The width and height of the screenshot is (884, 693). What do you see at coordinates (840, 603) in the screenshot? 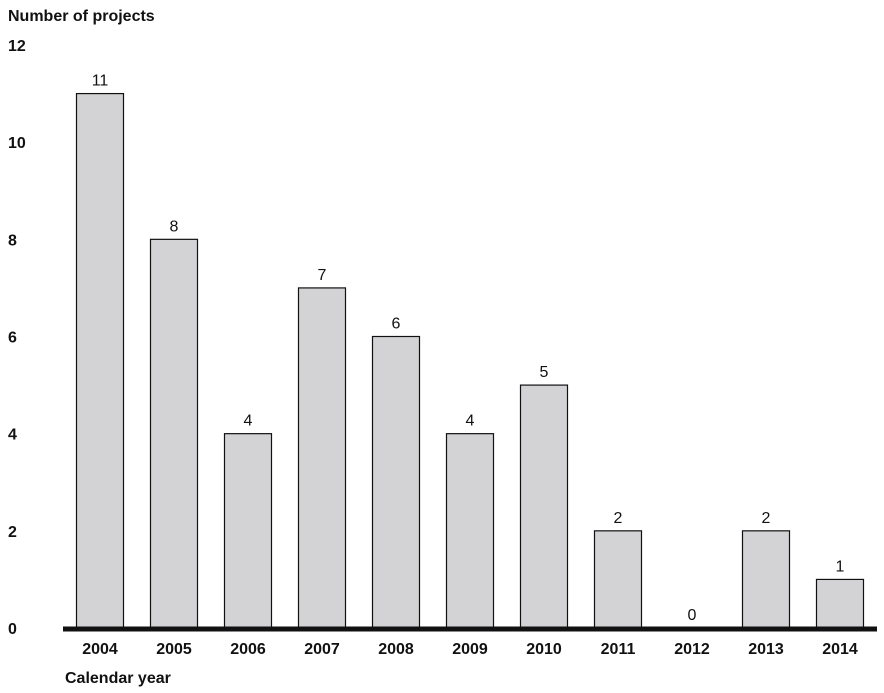
I see `bar-2014` at bounding box center [840, 603].